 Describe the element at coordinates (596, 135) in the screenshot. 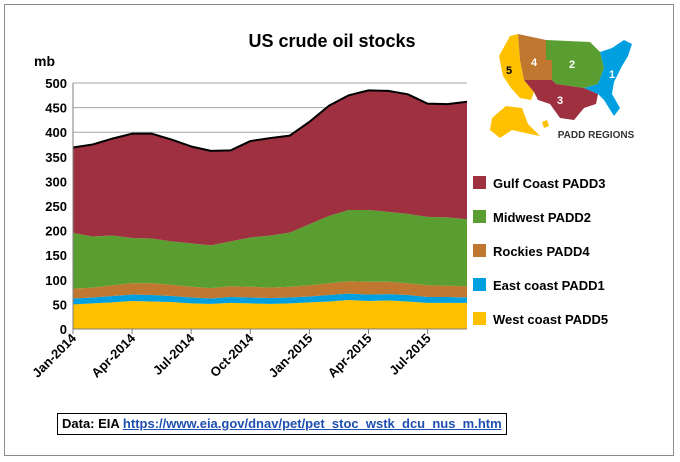

I see `map-caption: PADD REGIONS` at that location.